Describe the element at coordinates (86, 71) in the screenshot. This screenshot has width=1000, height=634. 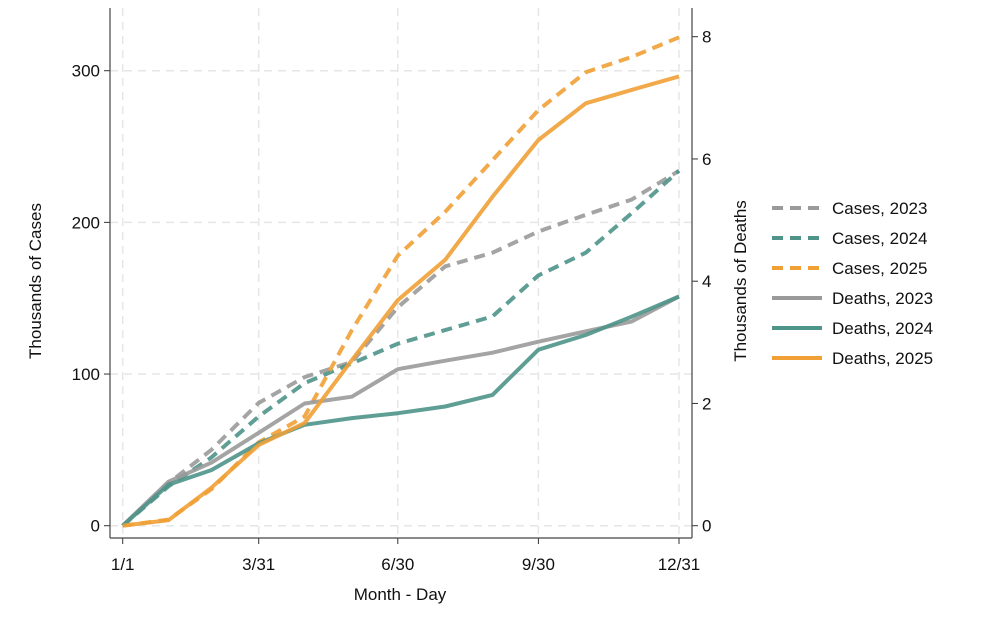
I see `y-tick-label-left: 300` at that location.